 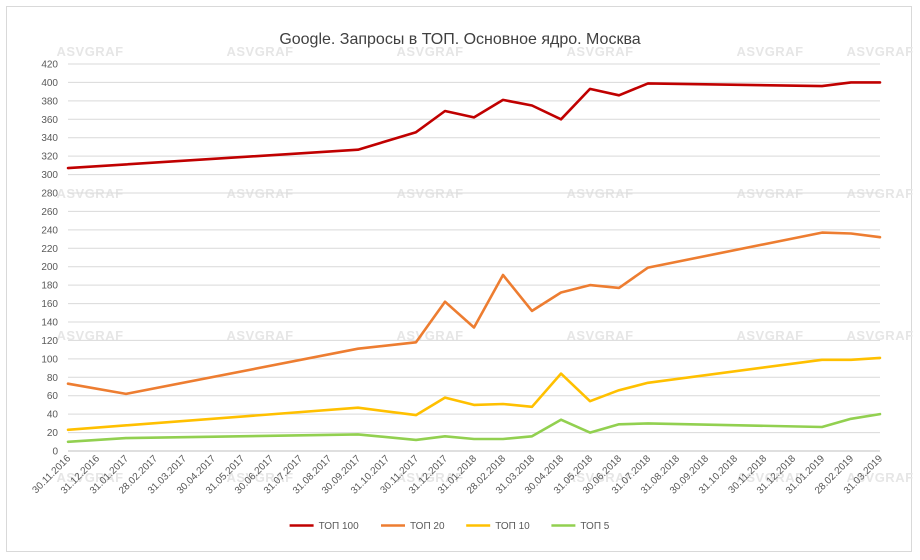 What do you see at coordinates (49, 212) in the screenshot?
I see `y-tick-label: 260` at bounding box center [49, 212].